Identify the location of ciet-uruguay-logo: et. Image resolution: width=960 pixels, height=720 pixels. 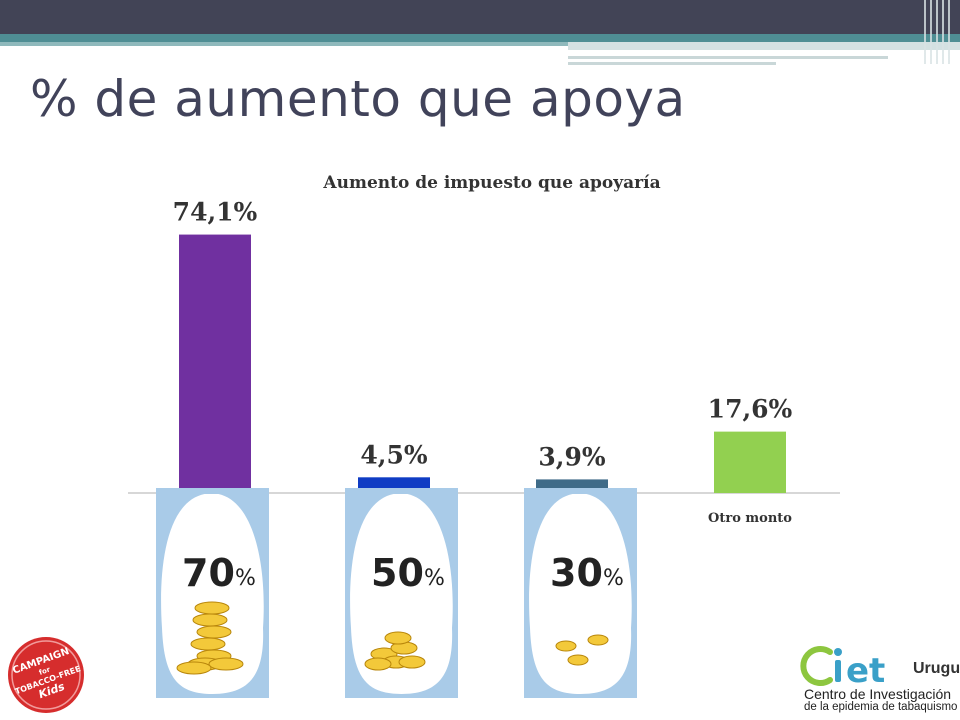
(842, 668).